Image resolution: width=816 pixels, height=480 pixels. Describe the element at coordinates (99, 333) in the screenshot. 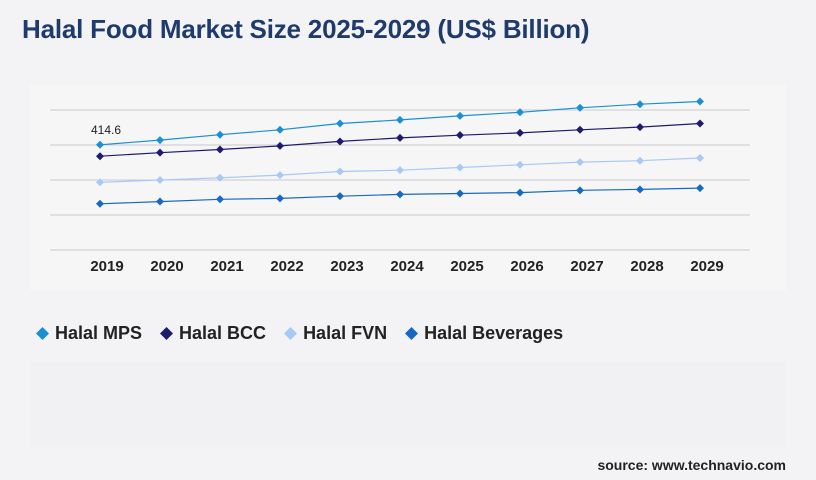

I see `legend-label: Halal MPS` at that location.